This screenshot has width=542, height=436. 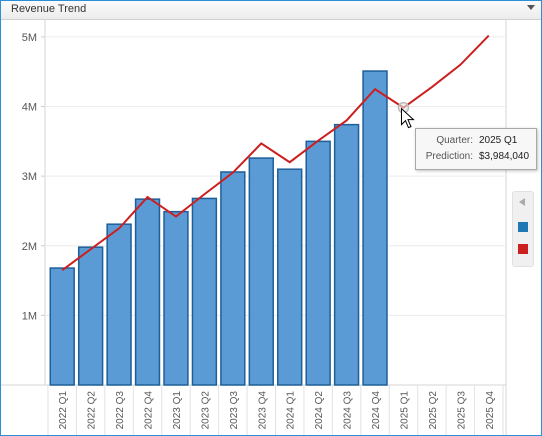 What do you see at coordinates (29, 247) in the screenshot?
I see `y-tick-label: 2M` at bounding box center [29, 247].